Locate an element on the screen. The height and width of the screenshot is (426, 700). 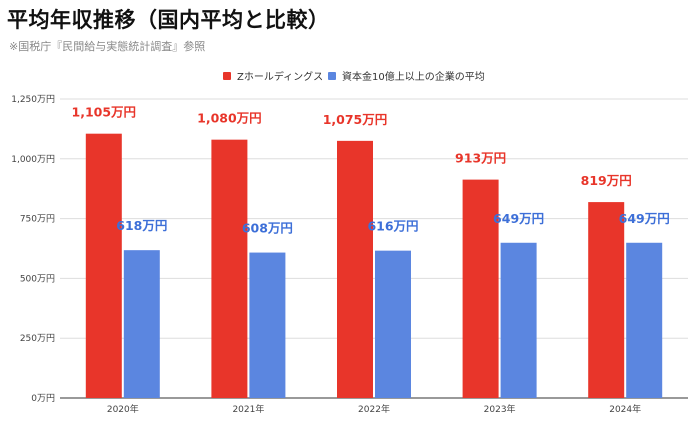
y-tick-label: 1,250万円 is located at coordinates (33, 99).